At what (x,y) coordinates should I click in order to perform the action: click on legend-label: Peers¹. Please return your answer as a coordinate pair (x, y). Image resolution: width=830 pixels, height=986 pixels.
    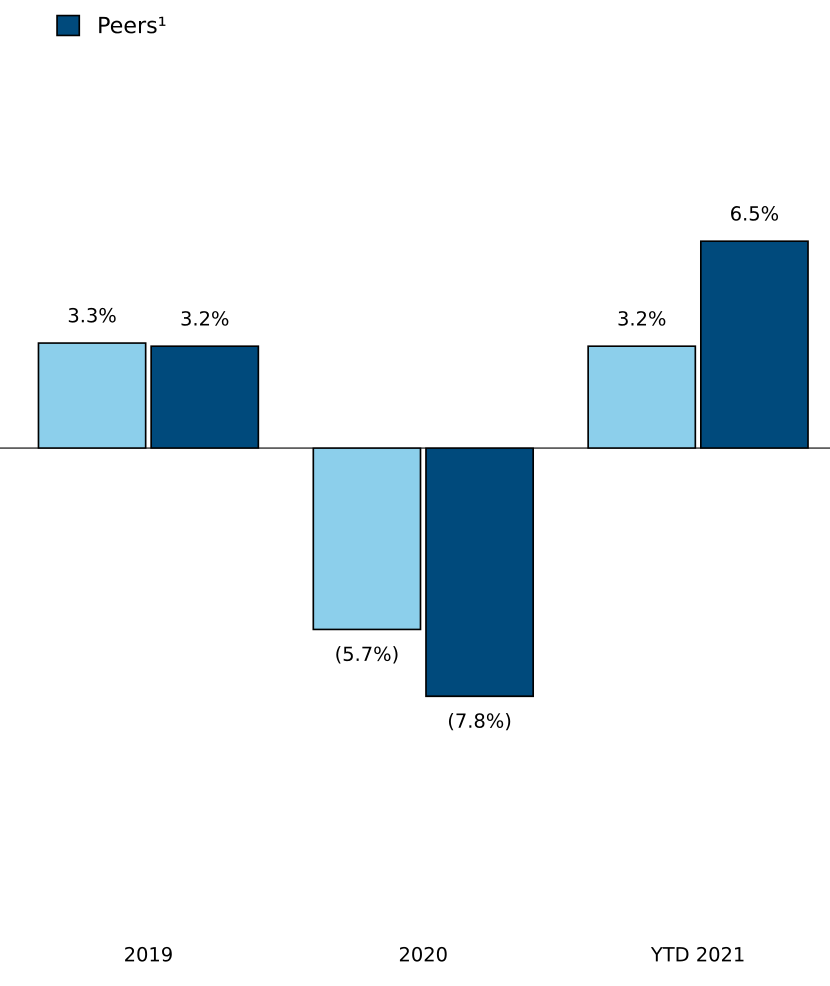
    Looking at the image, I should click on (132, 25).